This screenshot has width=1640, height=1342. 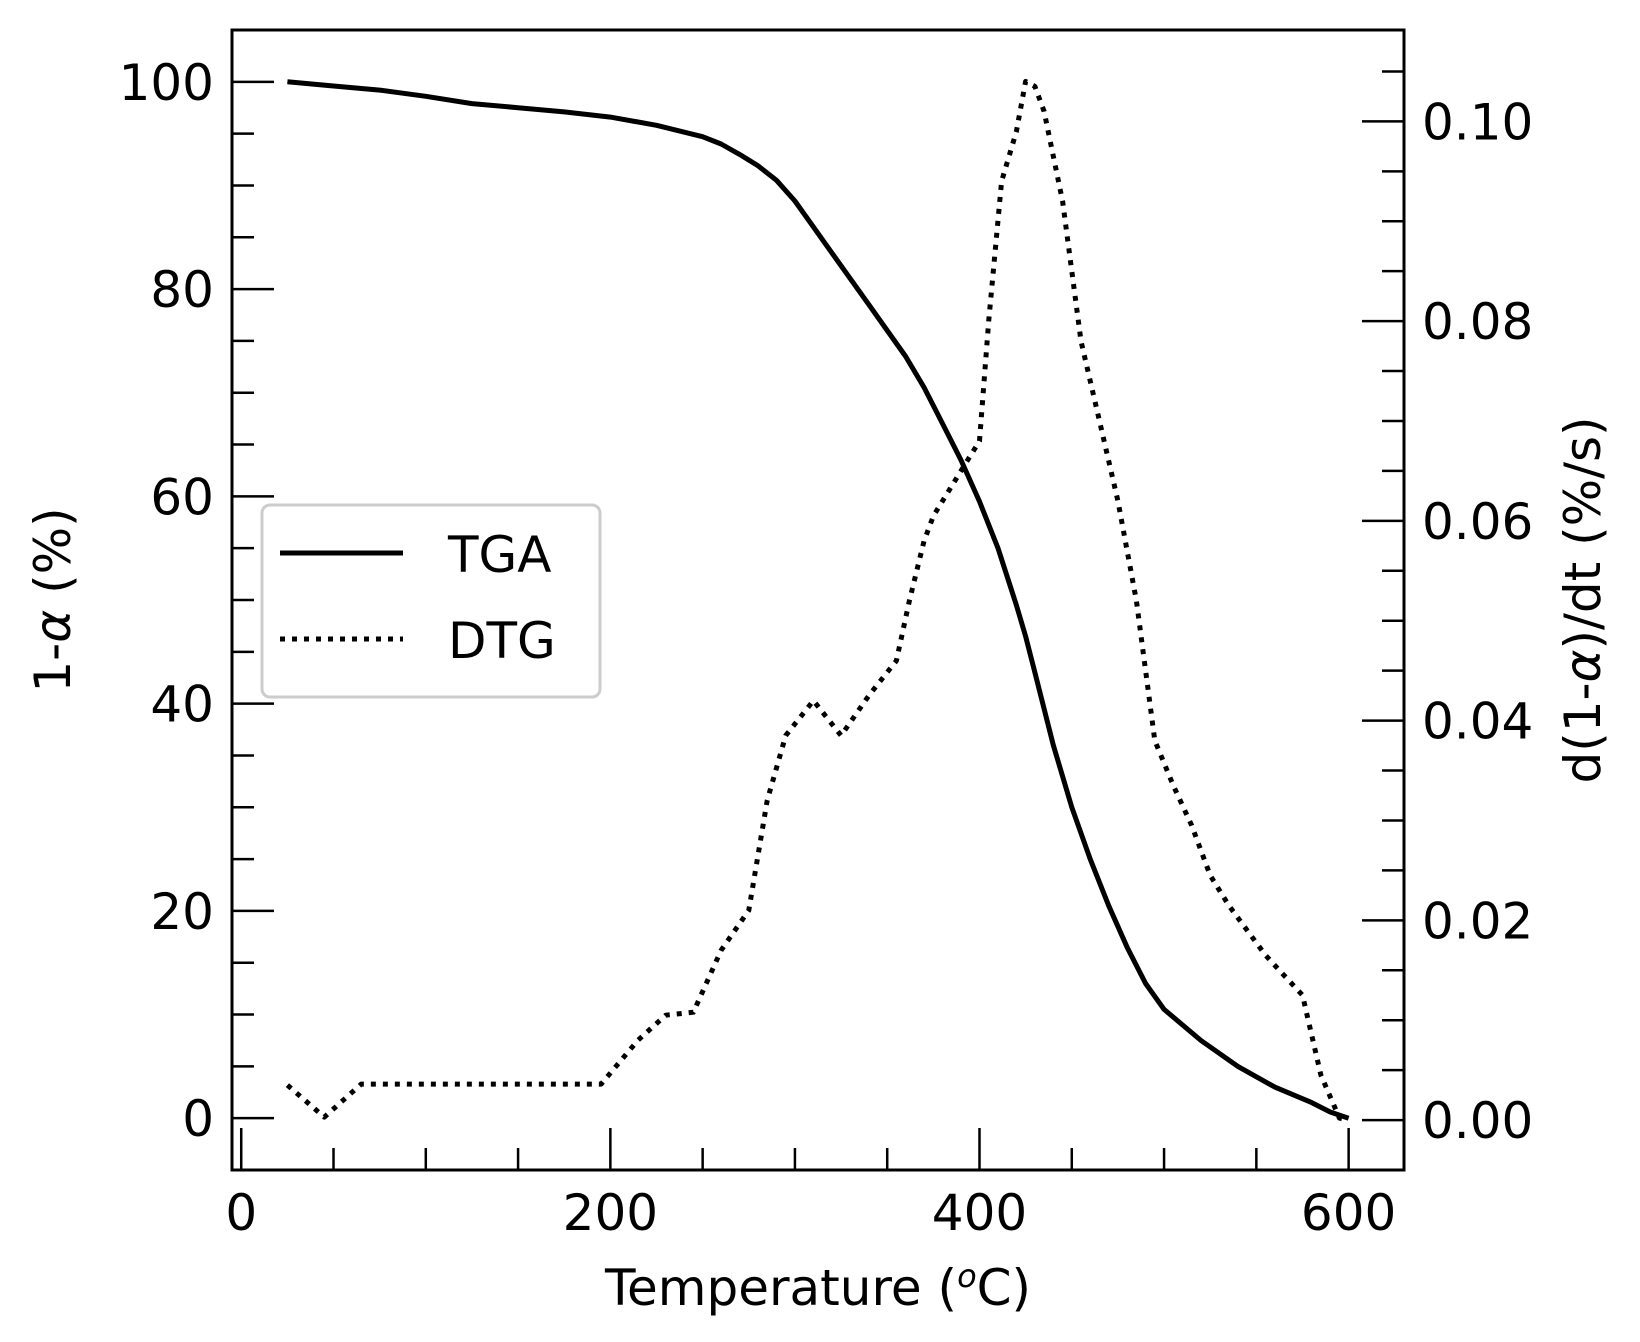 I want to click on y-left-tick-label: 80, so click(x=182, y=290).